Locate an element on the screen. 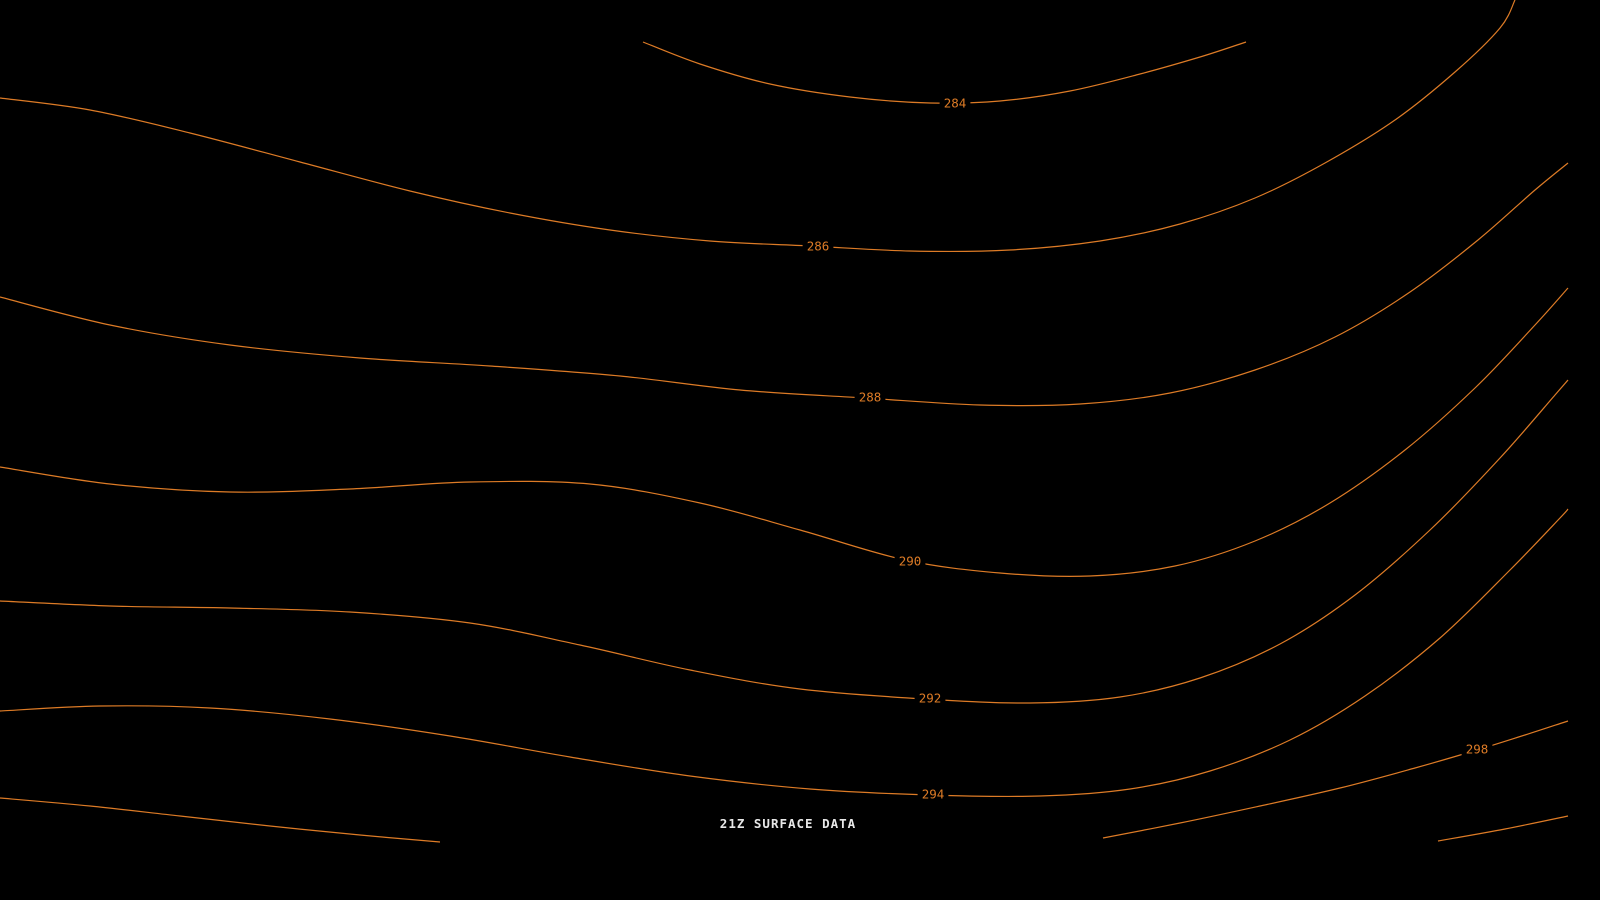  contour-label-286: 286 is located at coordinates (818, 246).